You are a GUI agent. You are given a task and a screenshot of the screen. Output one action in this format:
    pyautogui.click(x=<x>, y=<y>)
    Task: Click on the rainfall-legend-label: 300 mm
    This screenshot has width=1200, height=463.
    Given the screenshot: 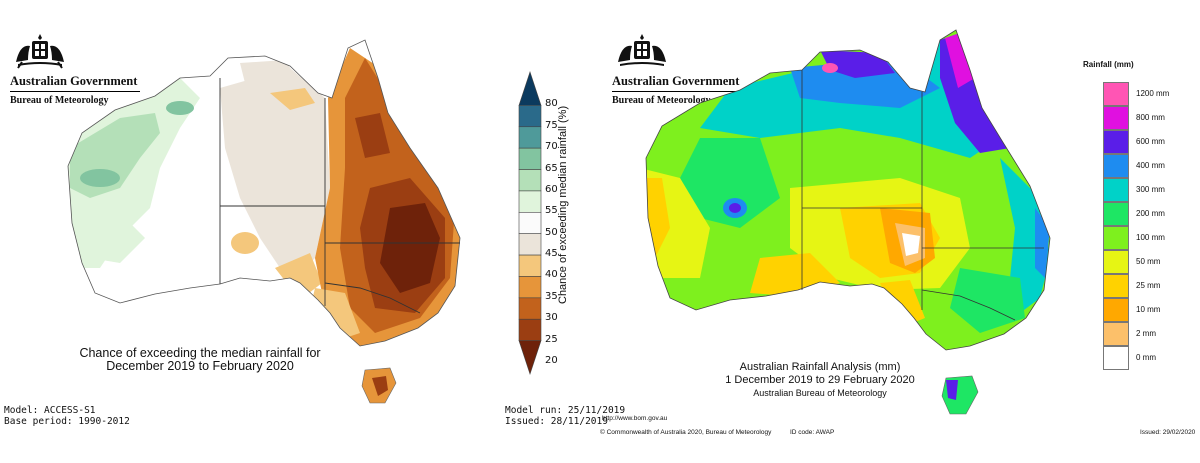 What is the action you would take?
    pyautogui.click(x=1150, y=189)
    